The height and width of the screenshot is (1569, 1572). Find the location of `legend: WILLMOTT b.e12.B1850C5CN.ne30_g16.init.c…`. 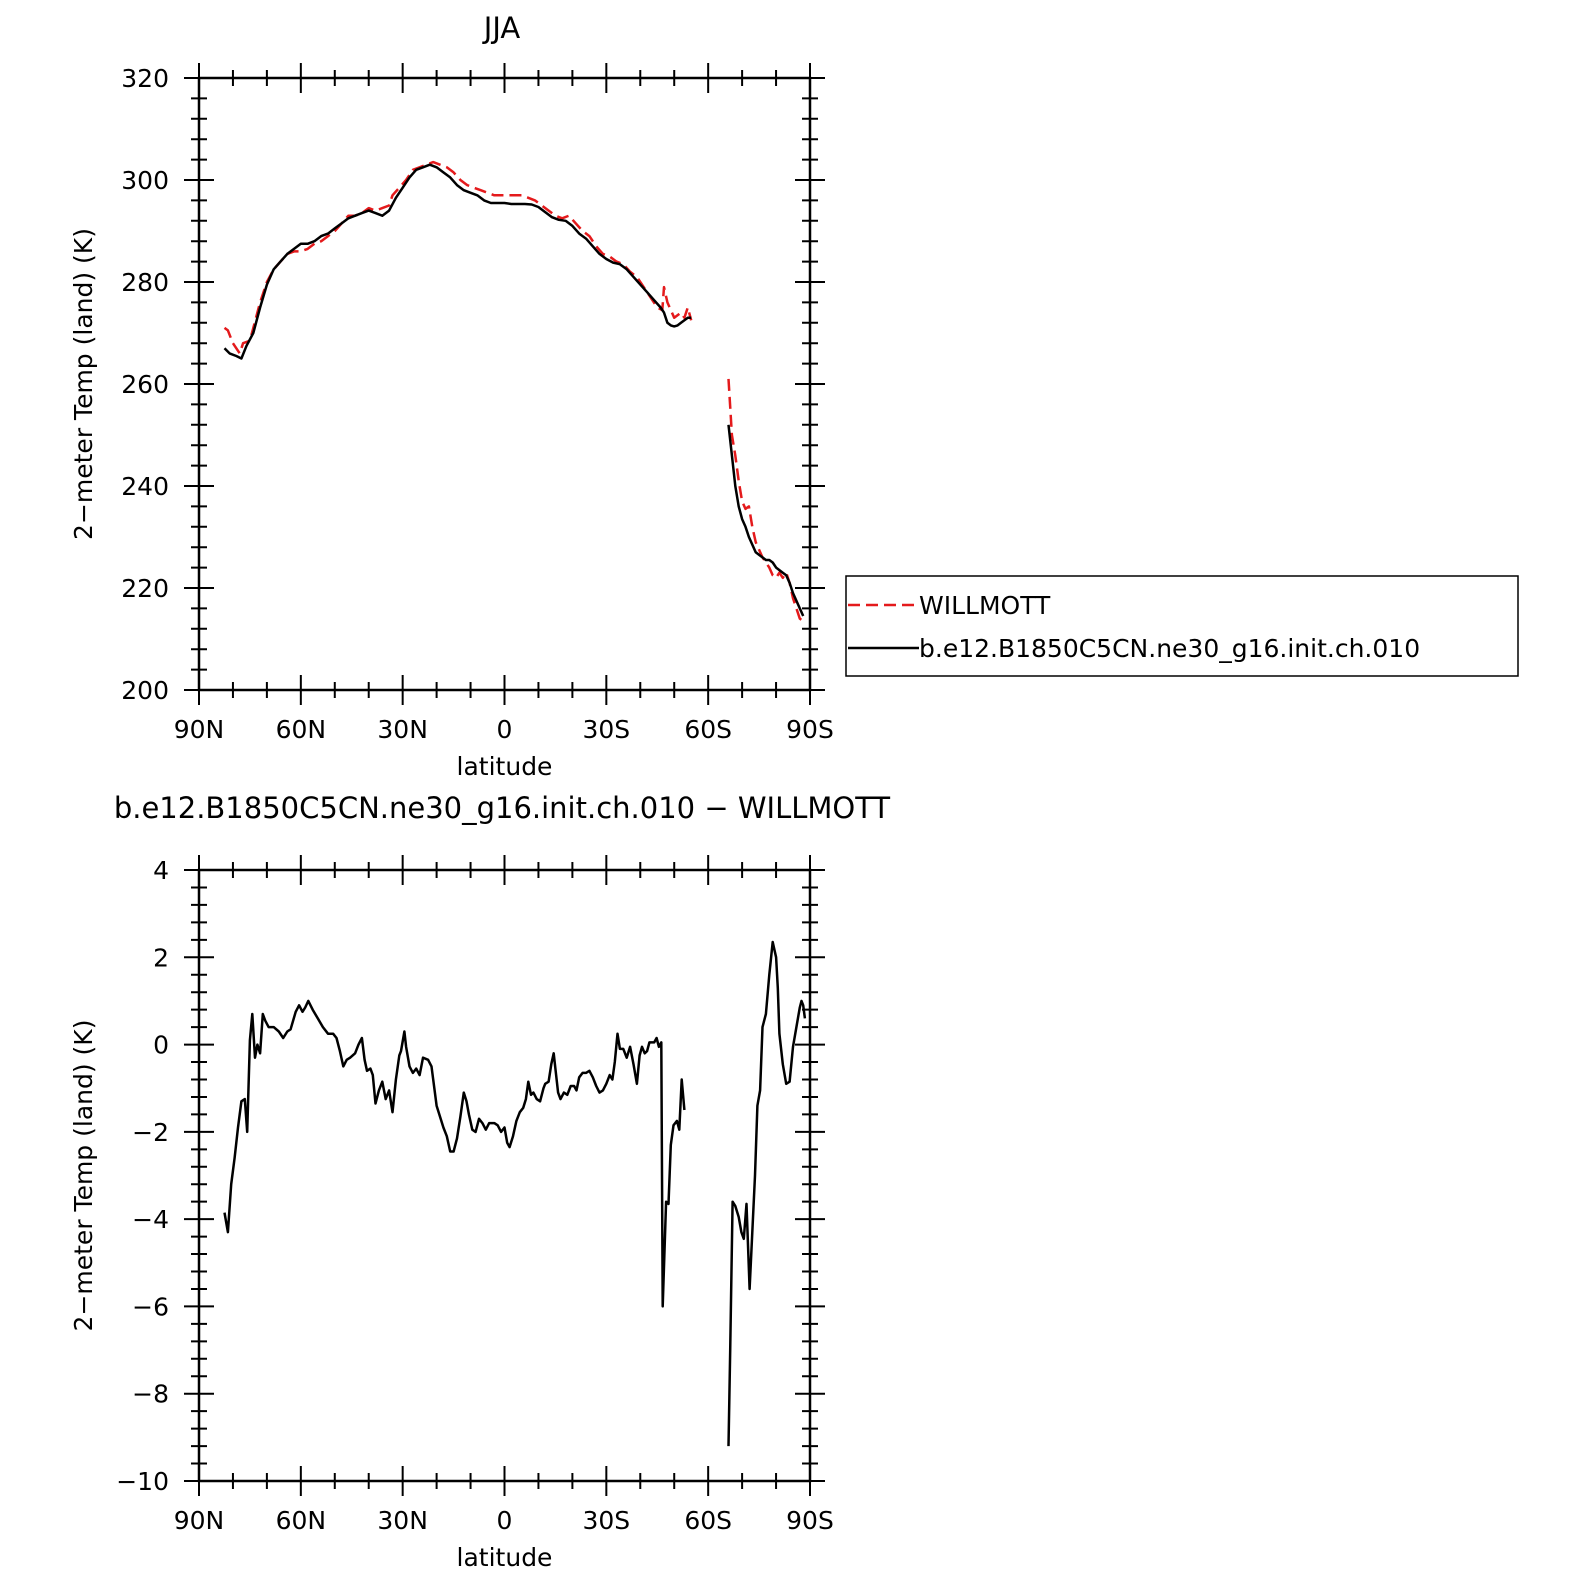

legend: WILLMOTT b.e12.B1850C5CN.ne30_g16.init.c… is located at coordinates (1182, 626).